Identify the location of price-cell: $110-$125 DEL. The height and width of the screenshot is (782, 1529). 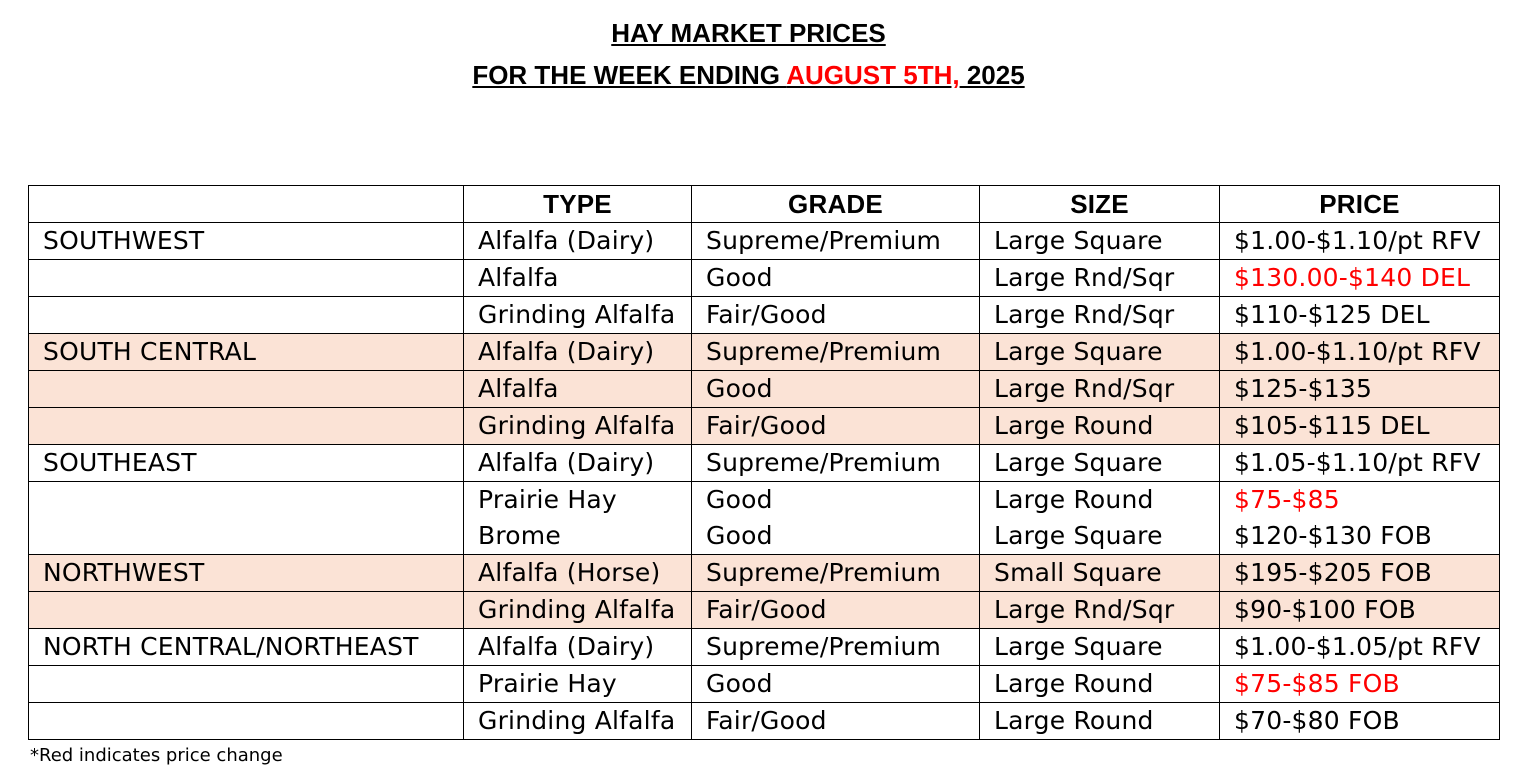
(1359, 315).